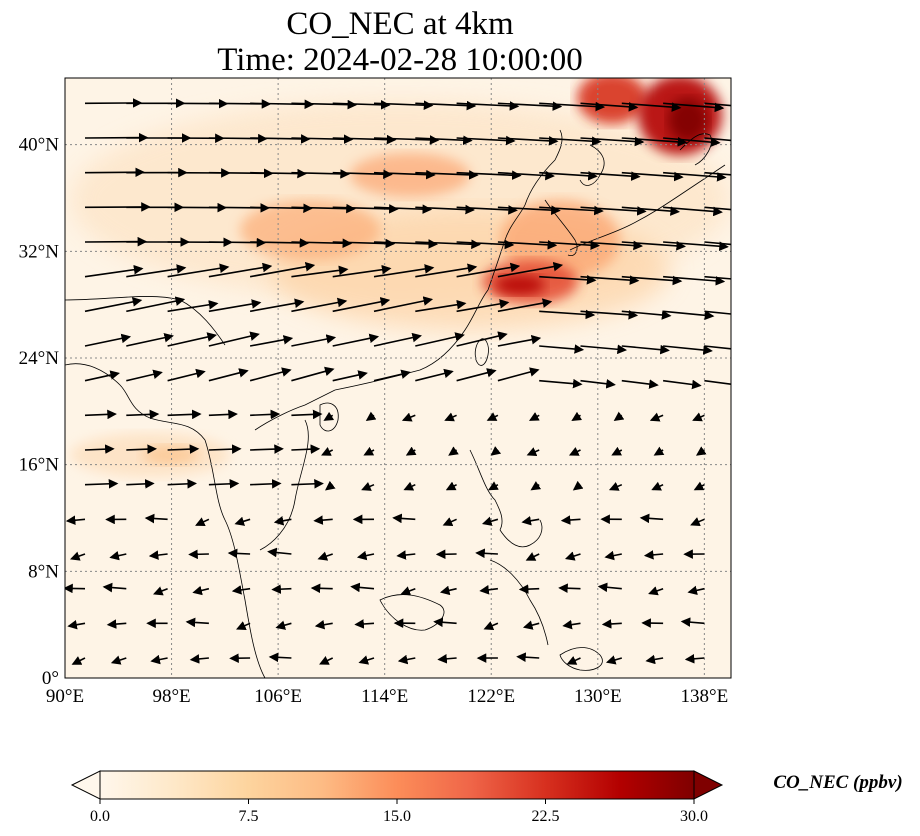  I want to click on lon-tick-label: 98°E, so click(171, 696).